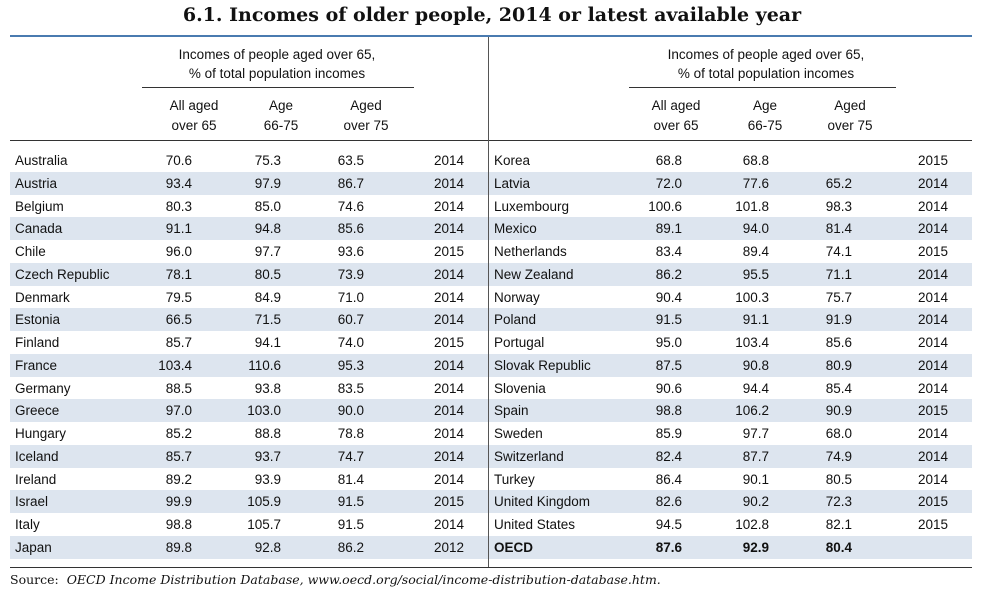  Describe the element at coordinates (534, 274) in the screenshot. I see `country-cell: New Zealand` at that location.